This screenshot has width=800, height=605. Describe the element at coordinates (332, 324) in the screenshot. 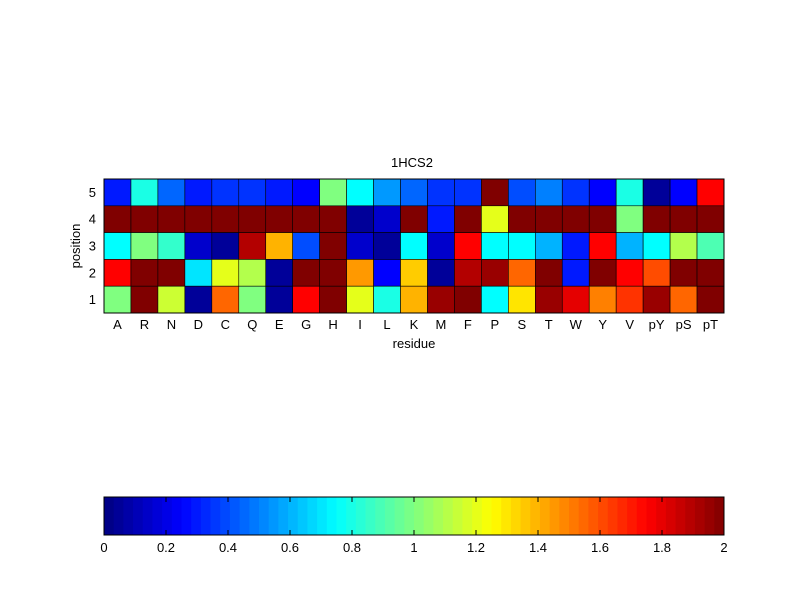

I see `x-tick-label: H` at that location.